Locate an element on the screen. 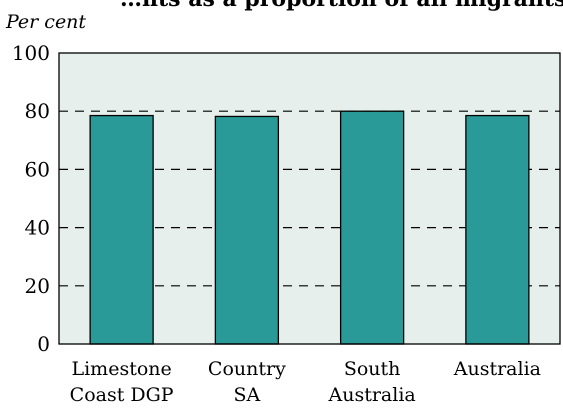 Image resolution: width=563 pixels, height=411 pixels. x-label-0-0: Limestone is located at coordinates (121, 369).